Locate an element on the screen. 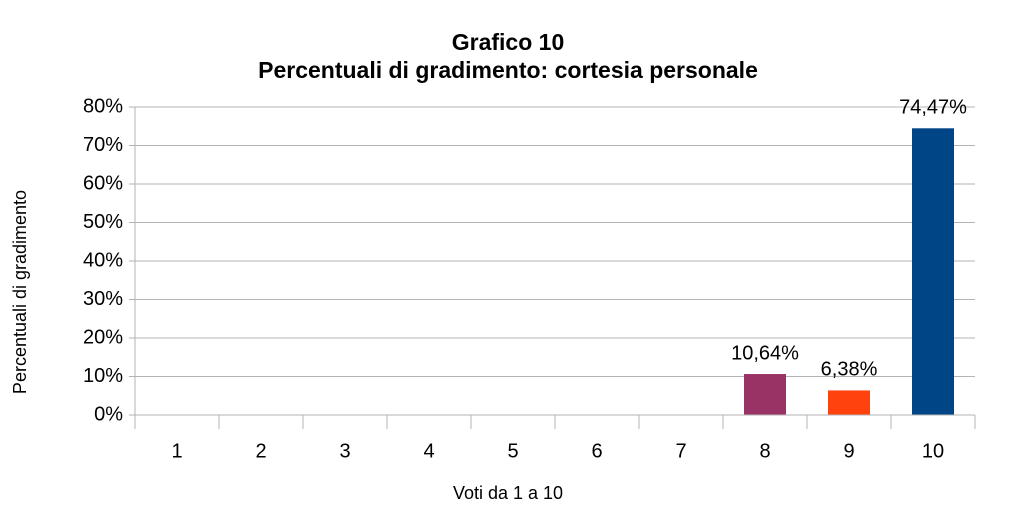 The image size is (1016, 506). y-tick-label: 30% is located at coordinates (103, 299).